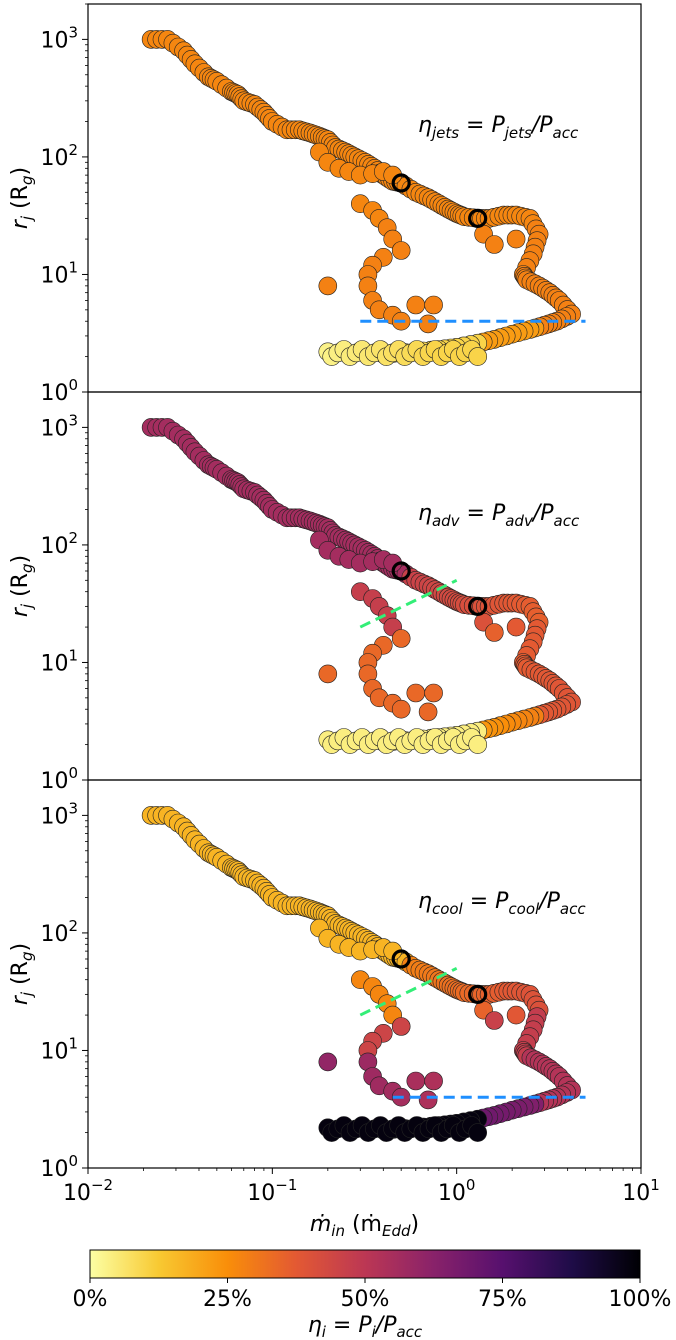  Describe the element at coordinates (365, 1326) in the screenshot. I see `colorbar-label: ηi = Pi/Pacc` at that location.